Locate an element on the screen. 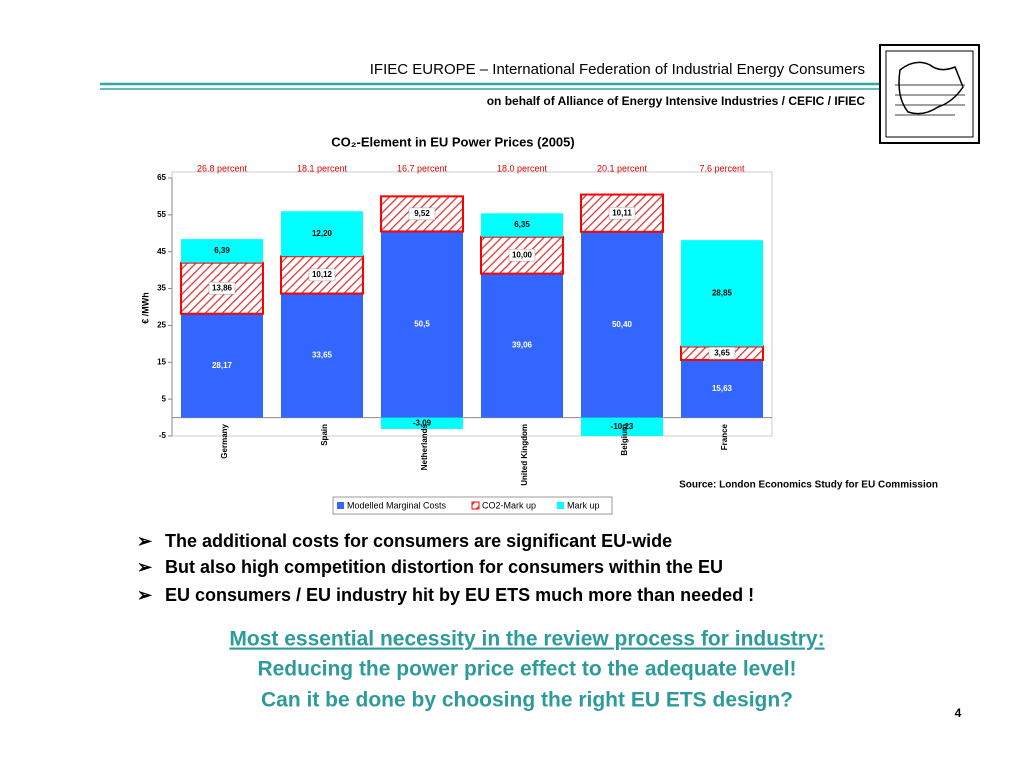 The image size is (1024, 768). y-tick-label: 25 is located at coordinates (161, 325).